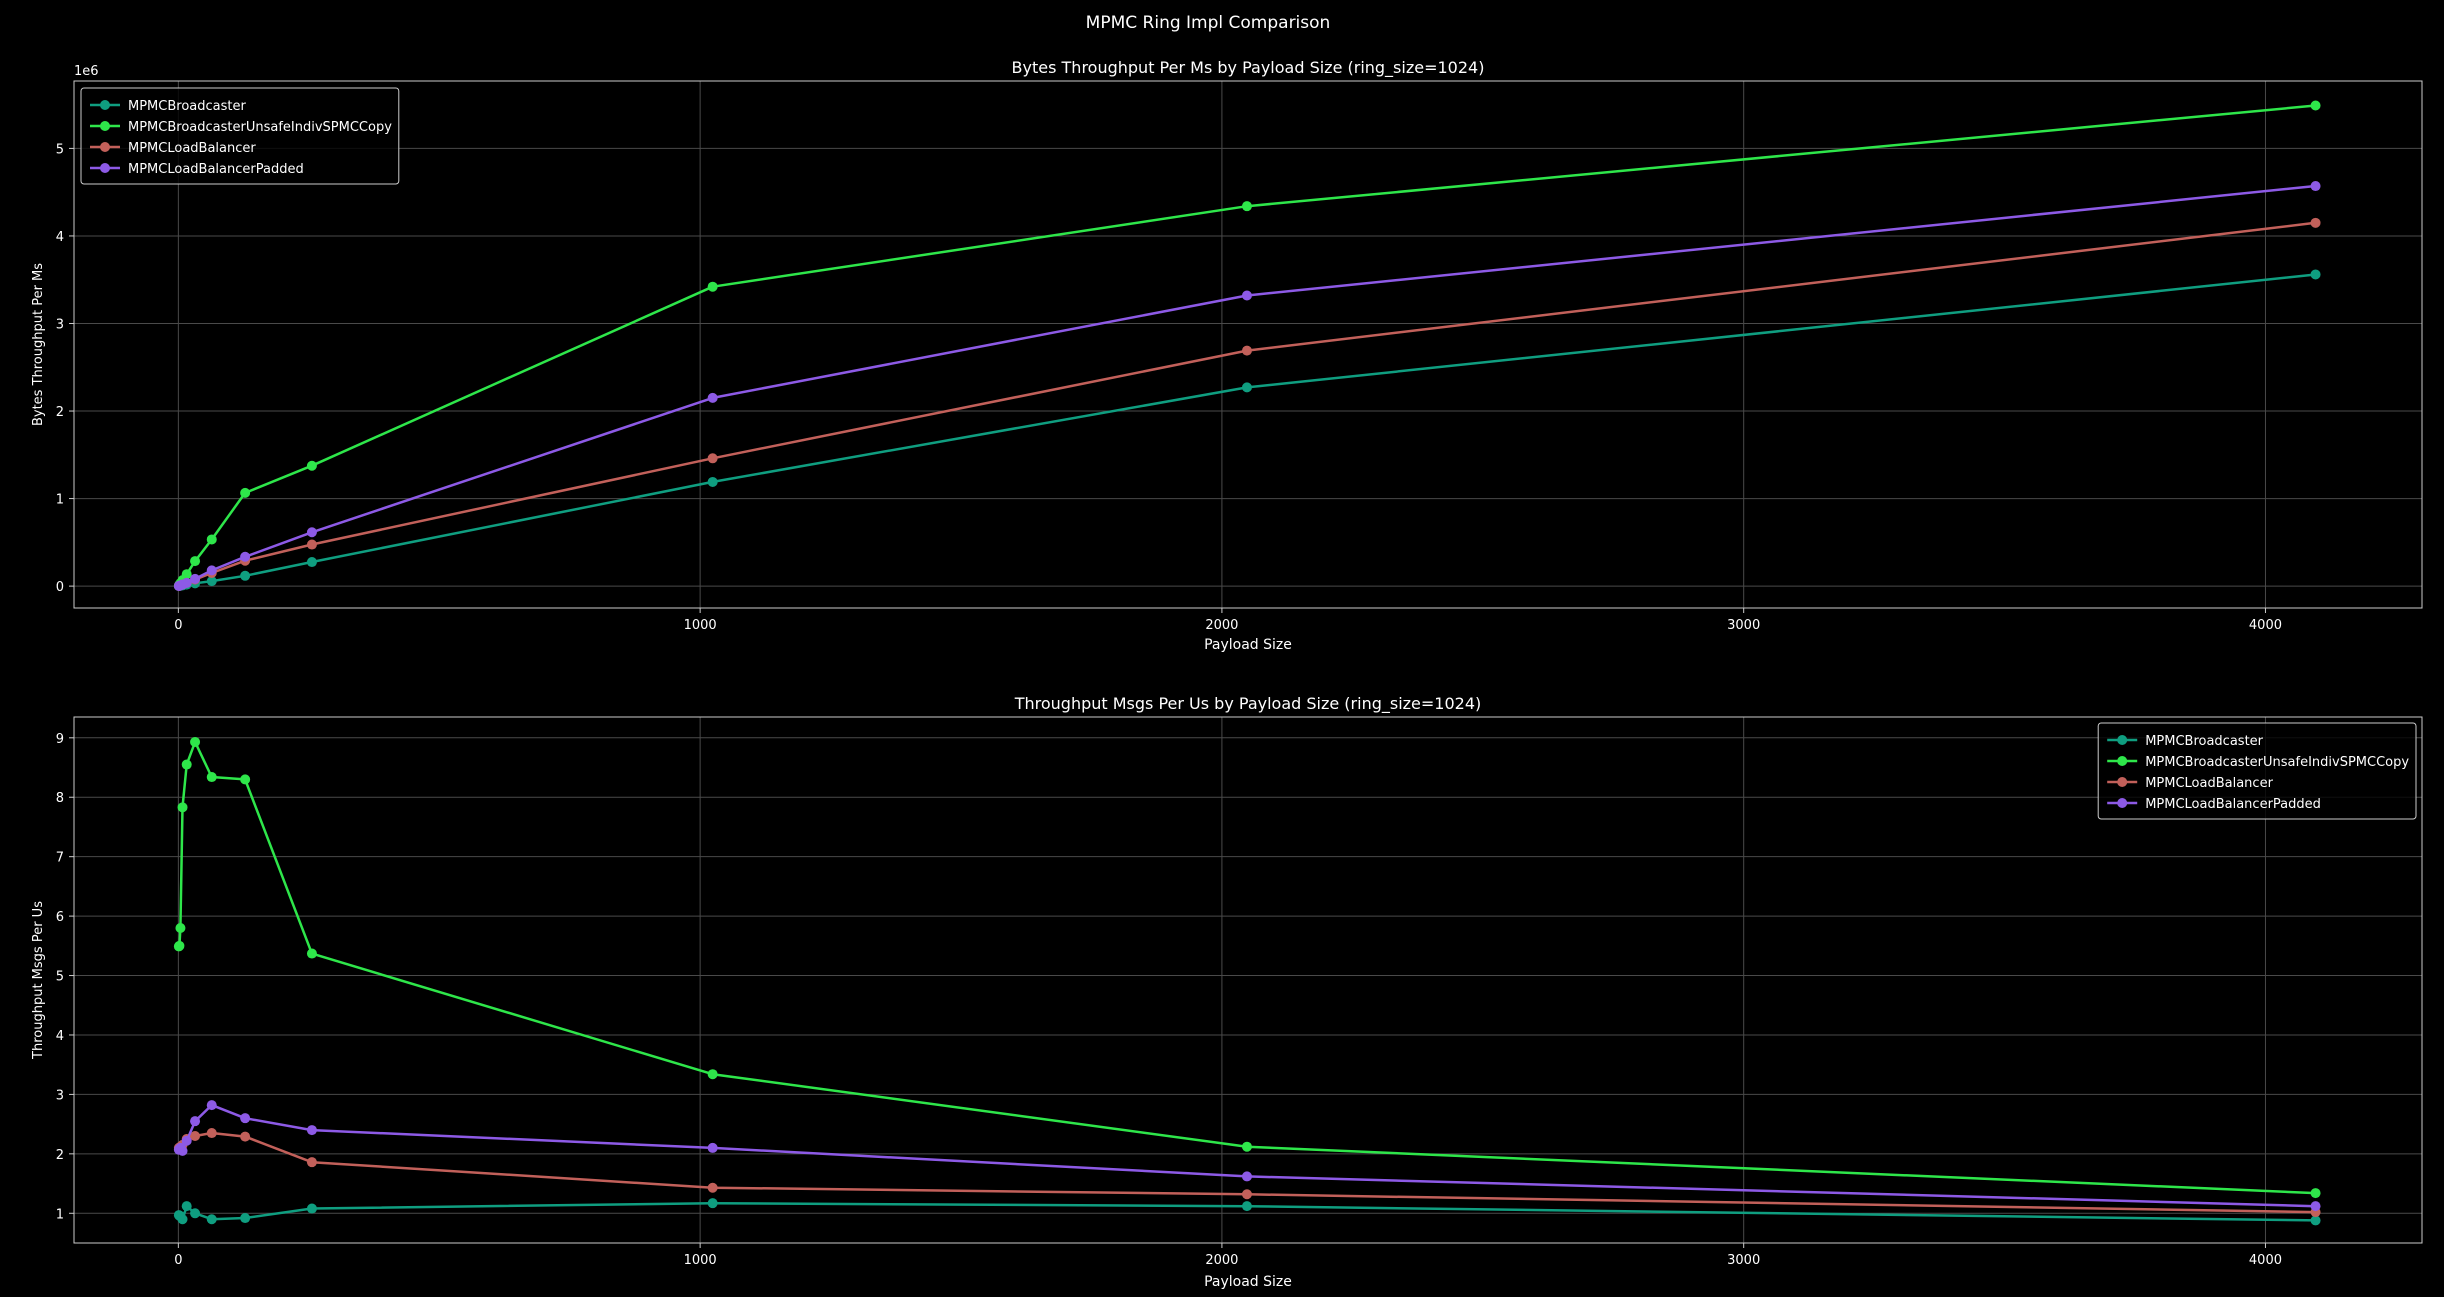 The image size is (2444, 1297). What do you see at coordinates (2209, 783) in the screenshot?
I see `legend-label: MPMCLoadBalancer` at bounding box center [2209, 783].